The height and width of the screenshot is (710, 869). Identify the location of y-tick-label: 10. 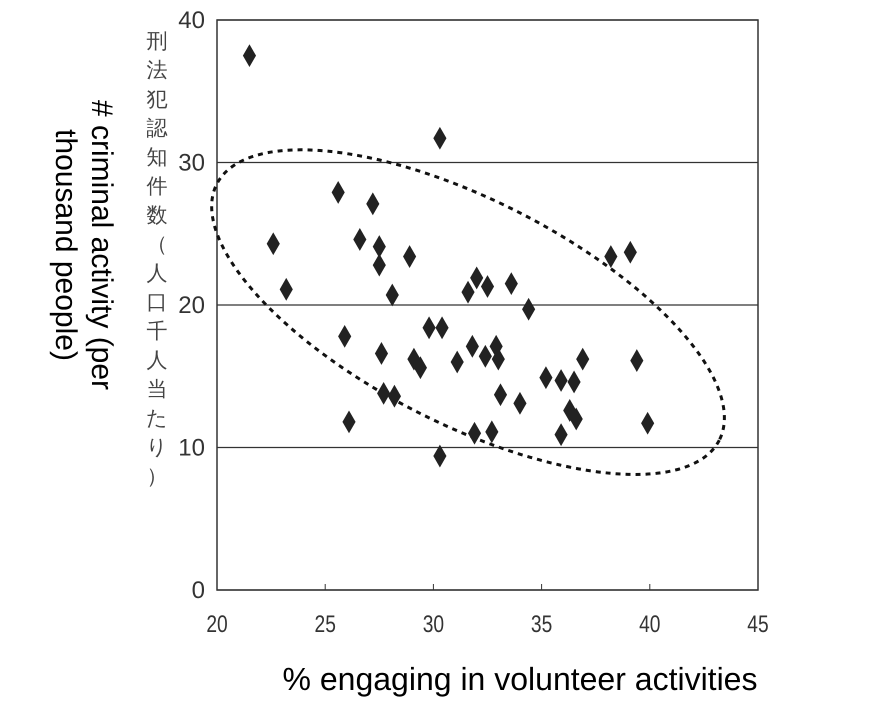
(191, 448).